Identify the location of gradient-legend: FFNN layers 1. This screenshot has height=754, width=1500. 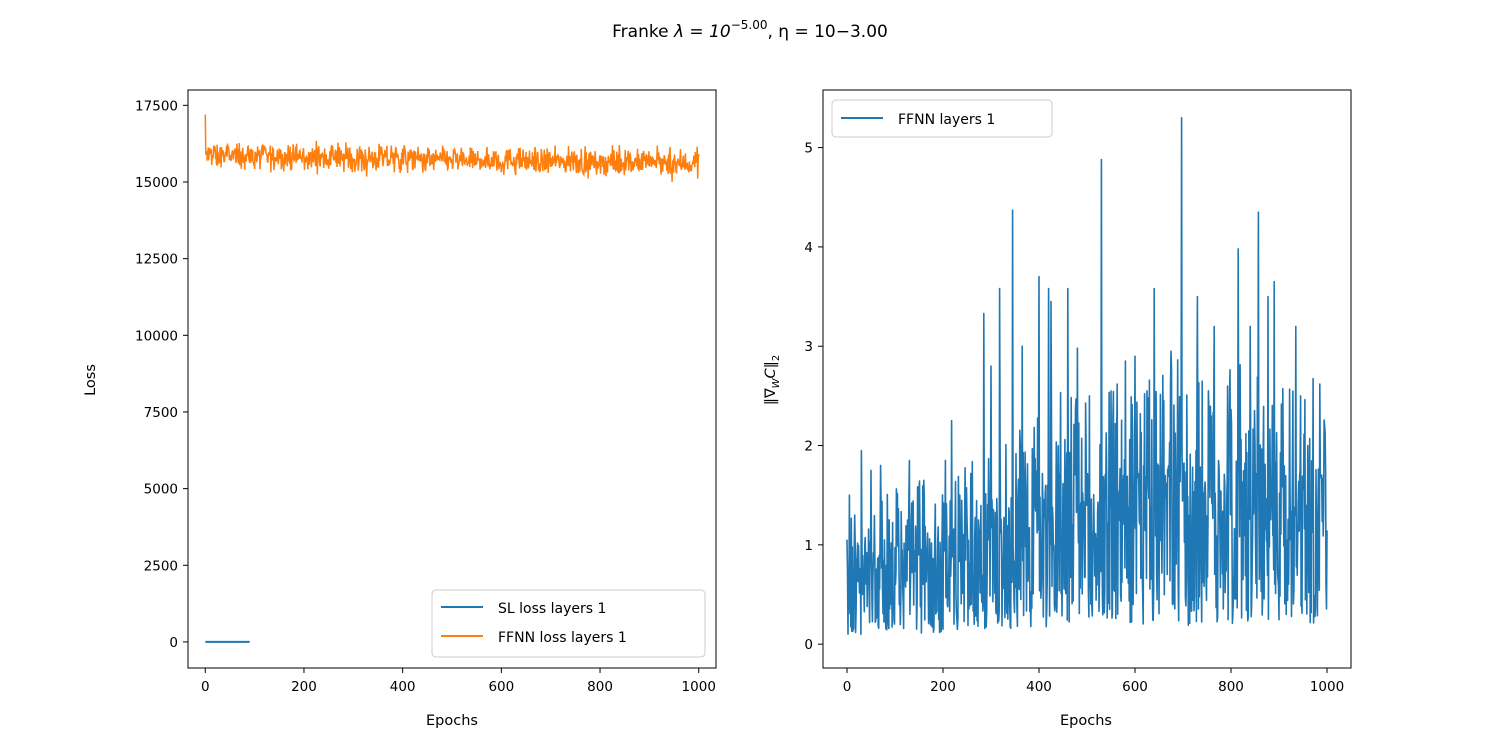
(942, 118).